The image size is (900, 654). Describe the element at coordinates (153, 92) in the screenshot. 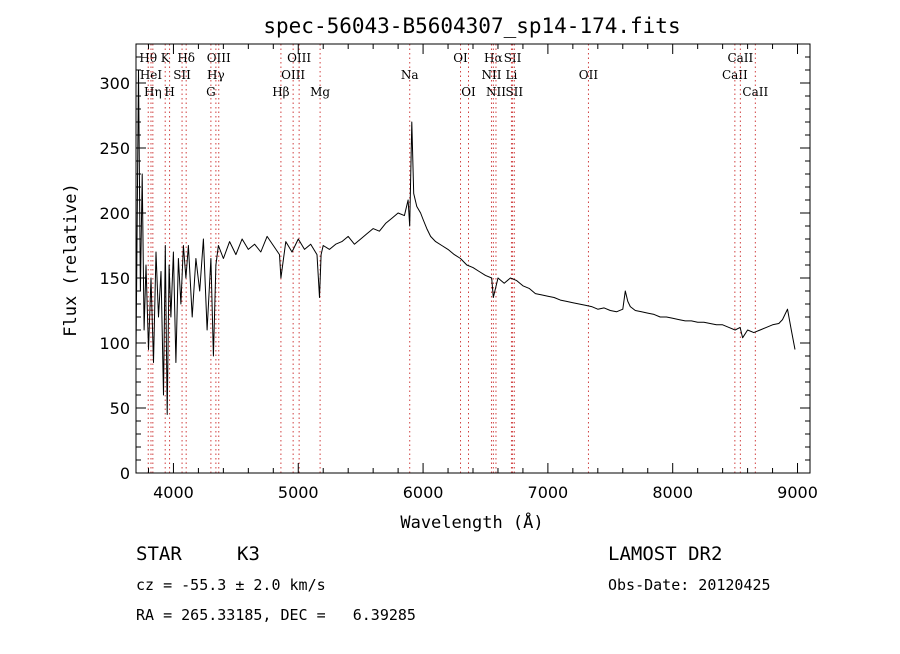

I see `line-marker-label: Hη` at that location.